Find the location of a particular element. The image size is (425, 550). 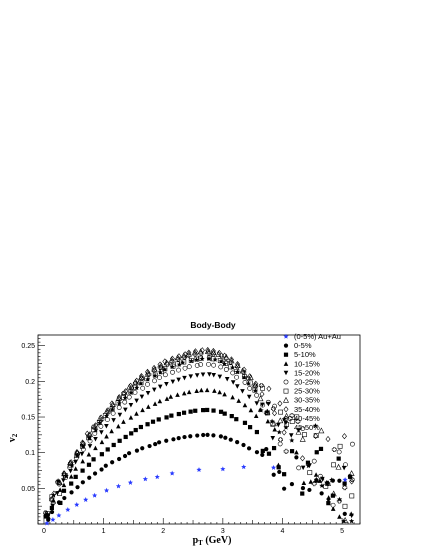

legend-label: (0-5%) Au+Au is located at coordinates (317, 336).